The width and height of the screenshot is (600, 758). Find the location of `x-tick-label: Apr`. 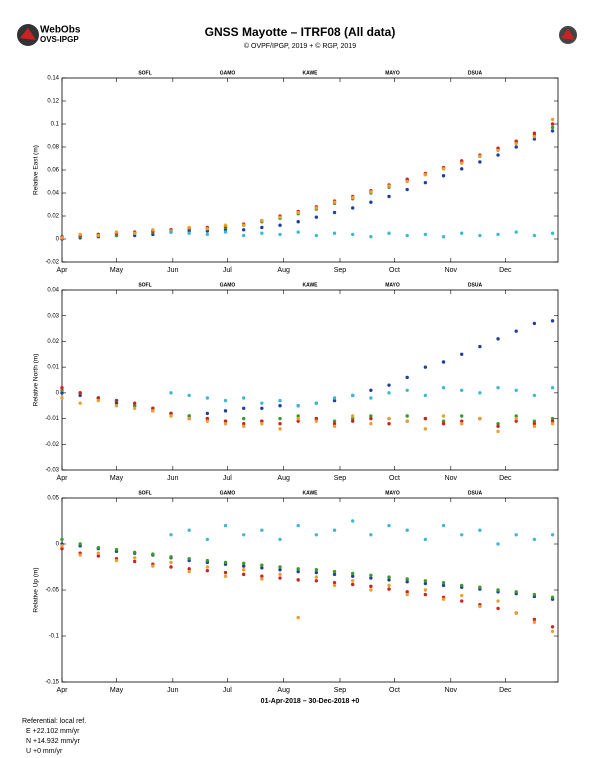

x-tick-label: Apr is located at coordinates (63, 690).